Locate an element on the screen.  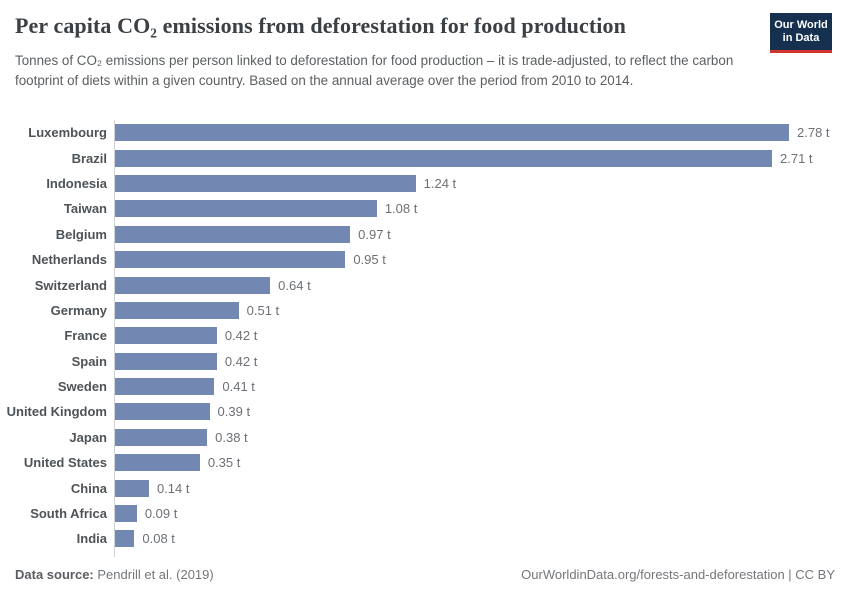
bar-row: United States 0.35 t is located at coordinates (425, 462).